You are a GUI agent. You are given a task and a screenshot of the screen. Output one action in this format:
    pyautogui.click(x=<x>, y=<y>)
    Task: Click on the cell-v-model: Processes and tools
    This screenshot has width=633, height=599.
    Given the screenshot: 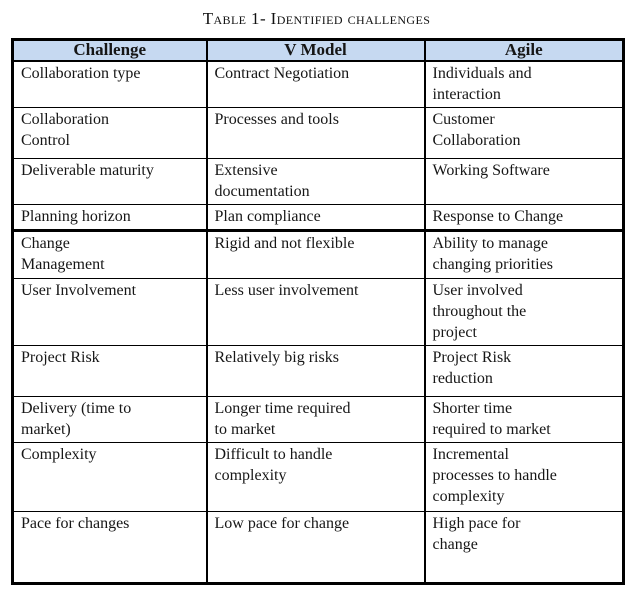 What is the action you would take?
    pyautogui.click(x=315, y=133)
    